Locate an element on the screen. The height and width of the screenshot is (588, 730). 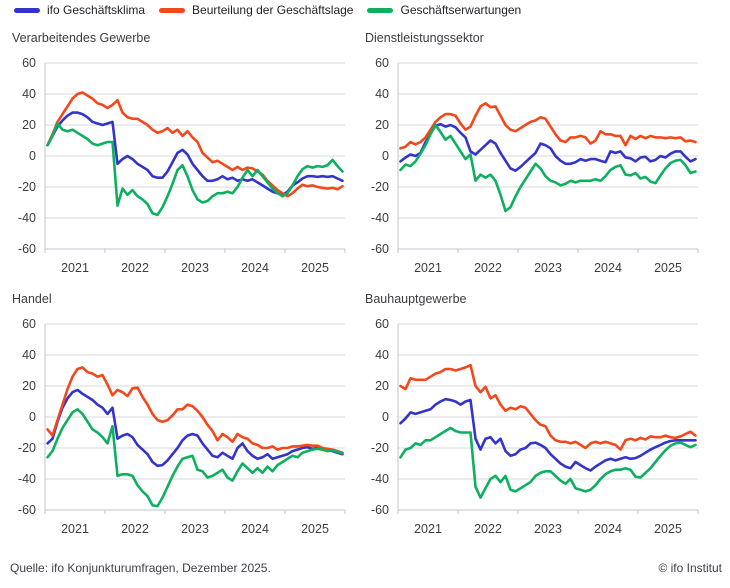
legend-swatch-geschaeftslage-icon is located at coordinates (172, 10).